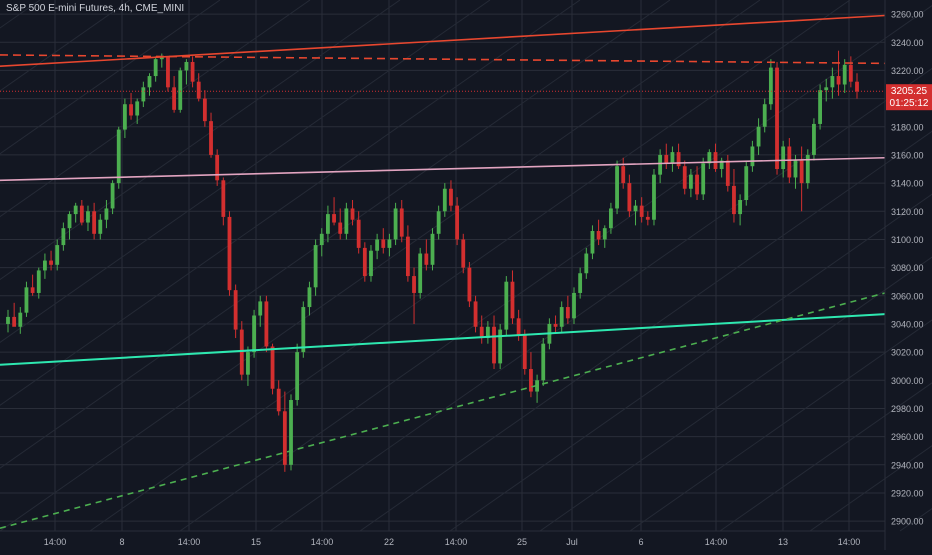 This screenshot has width=932, height=555. Describe the element at coordinates (189, 542) in the screenshot. I see `time-tick-label: 14:00` at that location.